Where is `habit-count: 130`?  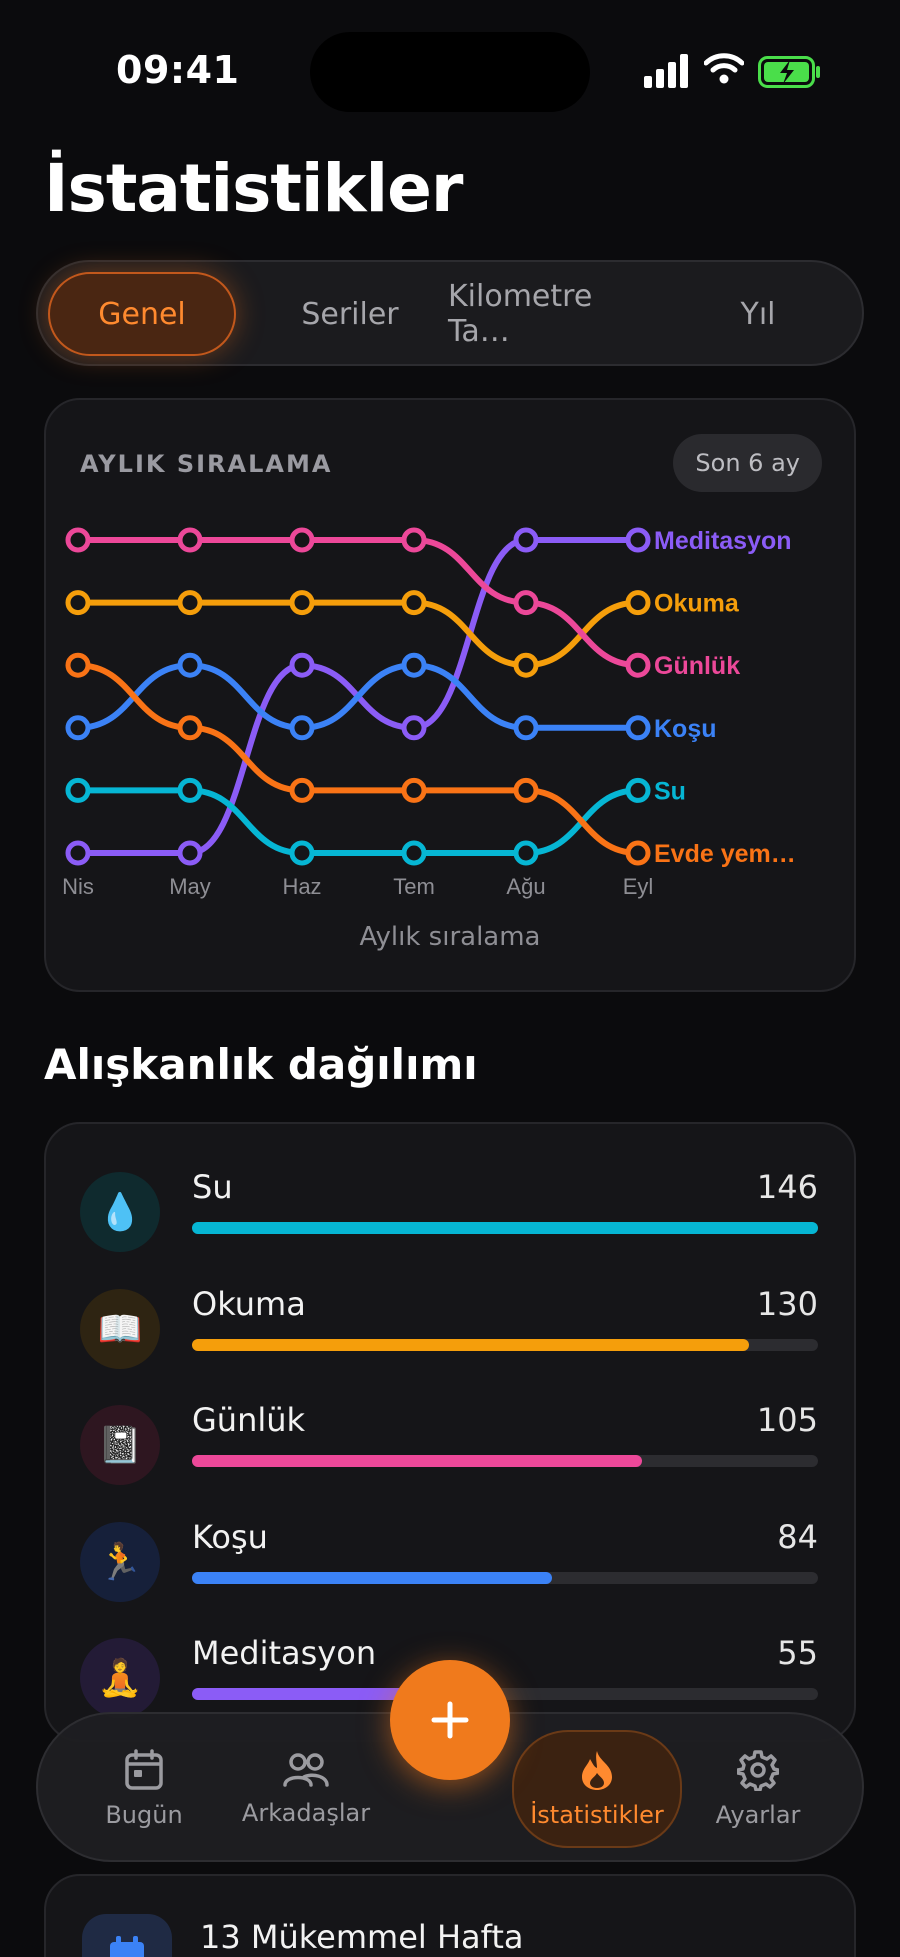
habit-count: 130 is located at coordinates (787, 1303).